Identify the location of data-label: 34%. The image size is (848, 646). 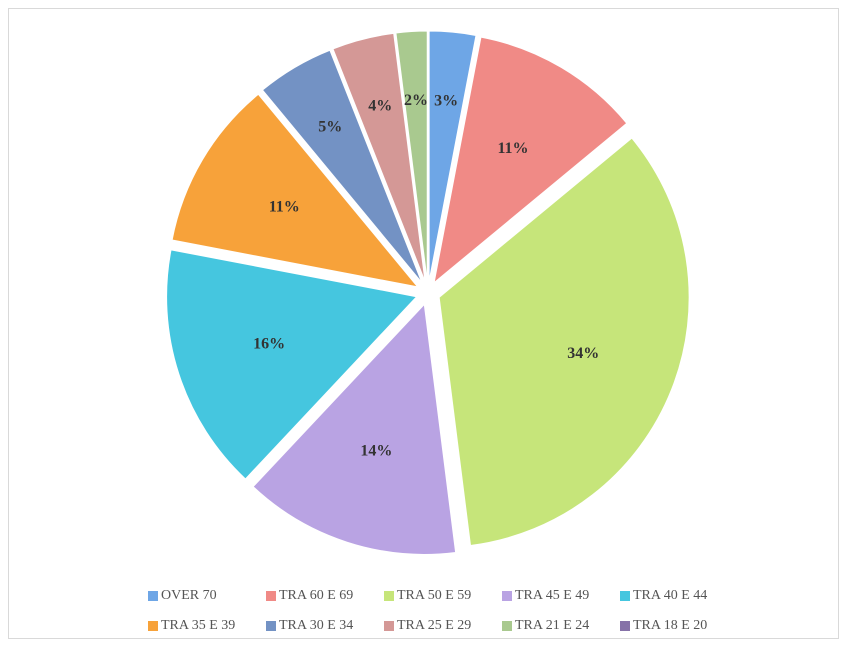
(583, 353).